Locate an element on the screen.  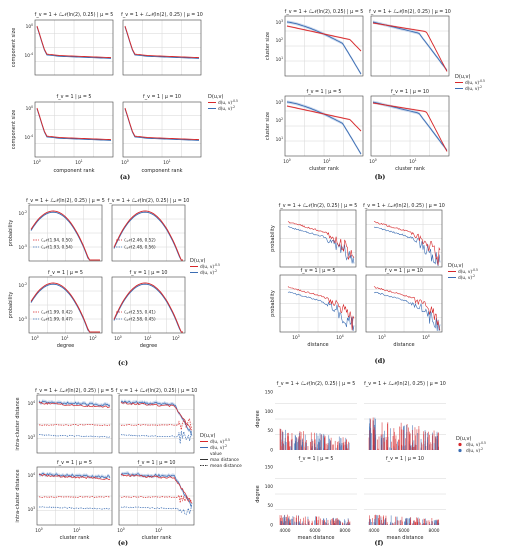
y-tick-label: 103​ is located at coordinates (31, 509).